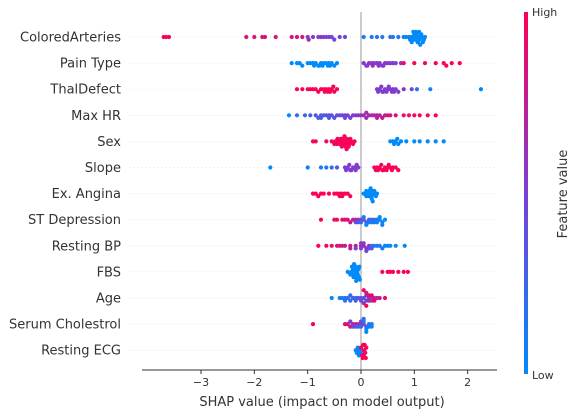 The width and height of the screenshot is (577, 416). What do you see at coordinates (360, 382) in the screenshot?
I see `x-tick-label: 0` at bounding box center [360, 382].